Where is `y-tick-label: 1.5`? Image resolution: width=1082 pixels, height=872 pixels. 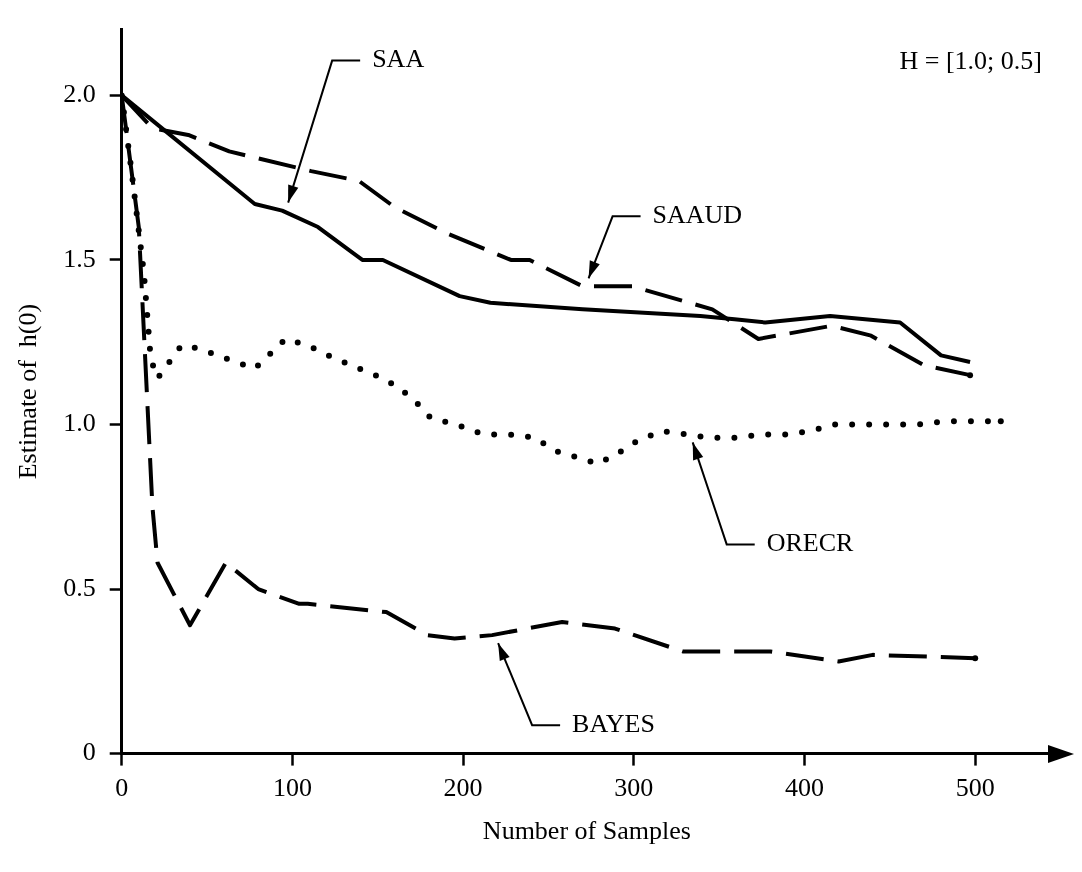 y-tick-label: 1.5 is located at coordinates (79, 258).